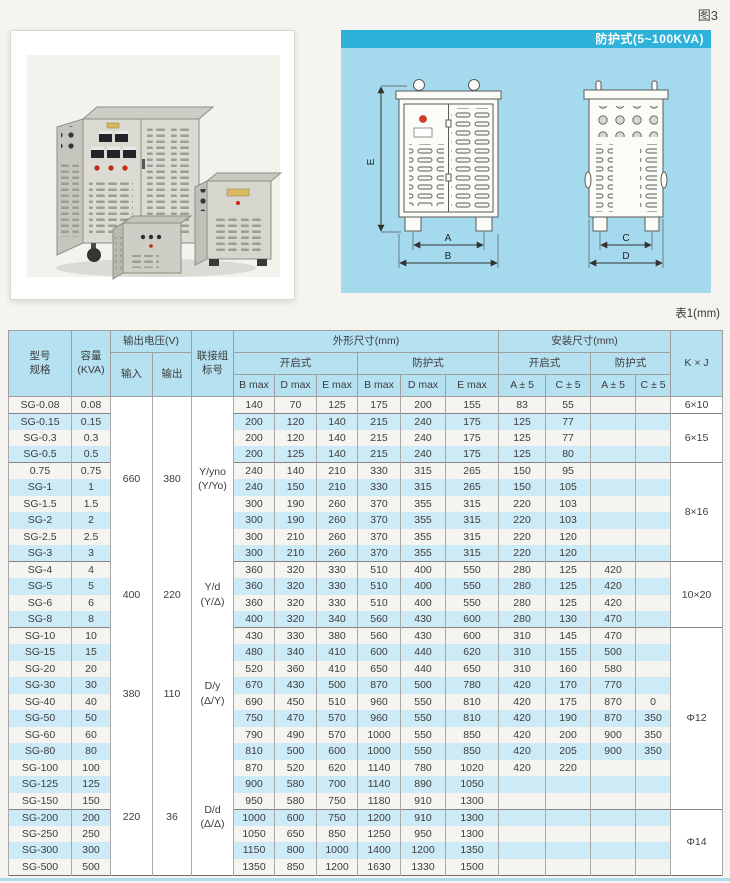 This screenshot has height=883, width=730. Describe the element at coordinates (365, 833) in the screenshot. I see `table-row: SG-250 250 1050 650 850 1250 950 1300` at that location.